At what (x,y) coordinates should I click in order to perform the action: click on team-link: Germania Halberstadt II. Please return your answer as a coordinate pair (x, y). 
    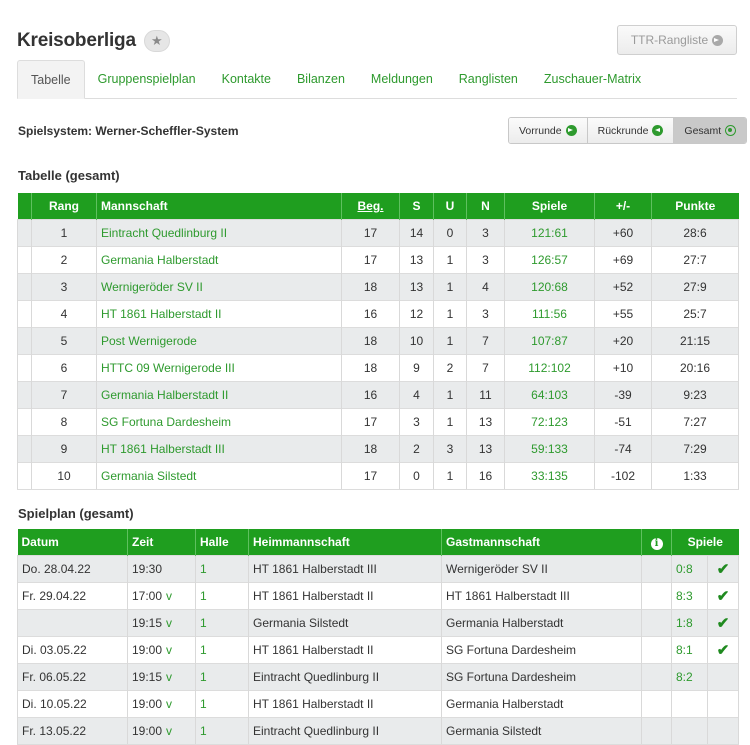
    Looking at the image, I should click on (219, 395).